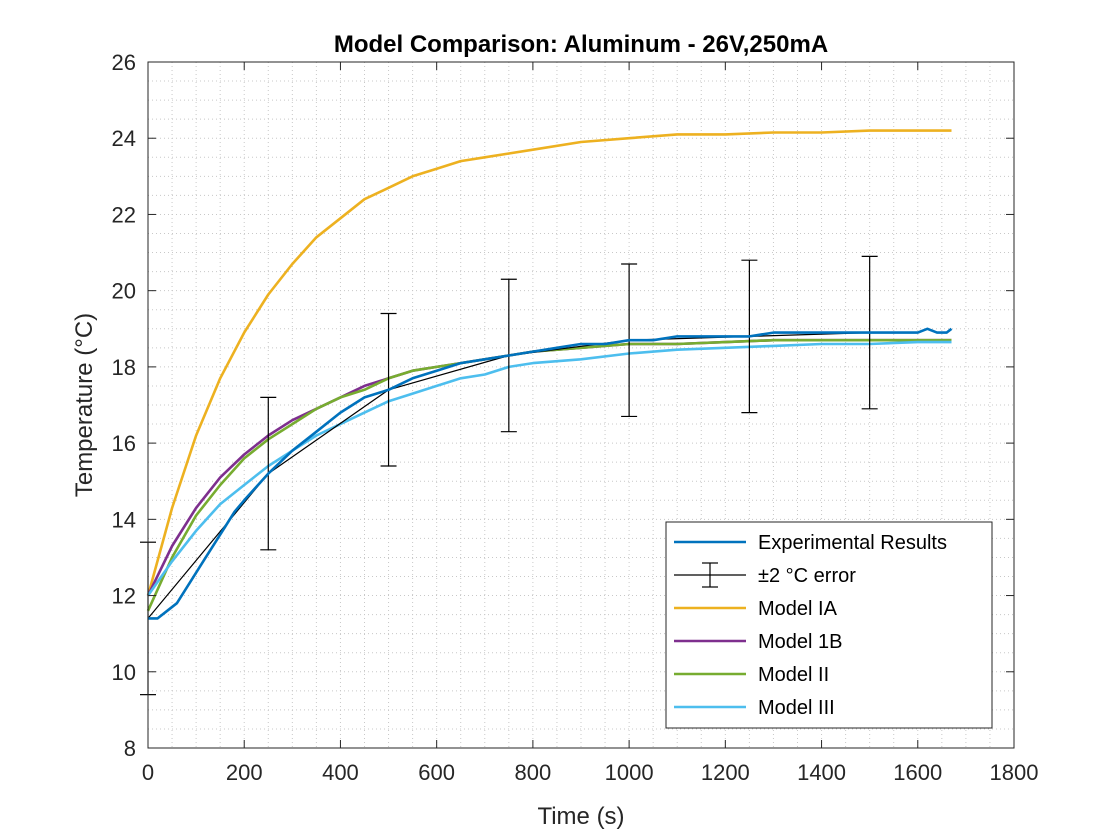 This screenshot has height=840, width=1120. Describe the element at coordinates (852, 543) in the screenshot. I see `legend-label: Experimental Results` at that location.